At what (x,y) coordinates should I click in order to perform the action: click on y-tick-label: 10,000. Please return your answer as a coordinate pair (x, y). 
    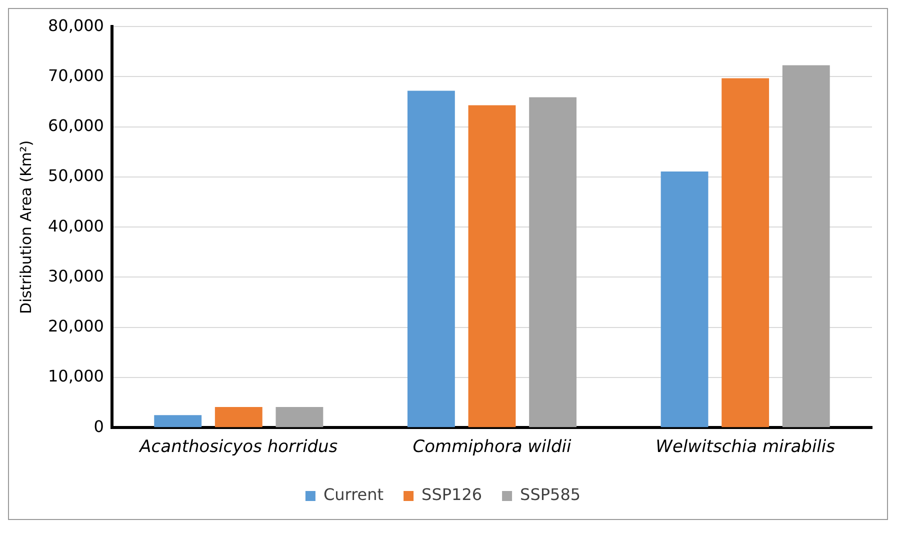
    Looking at the image, I should click on (76, 376).